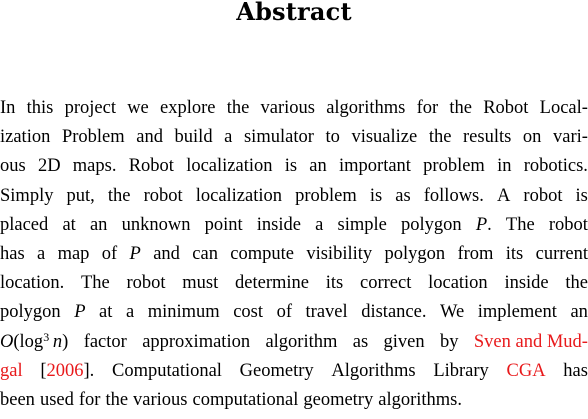 This screenshot has width=588, height=419. I want to click on word: 2D, so click(49, 166).